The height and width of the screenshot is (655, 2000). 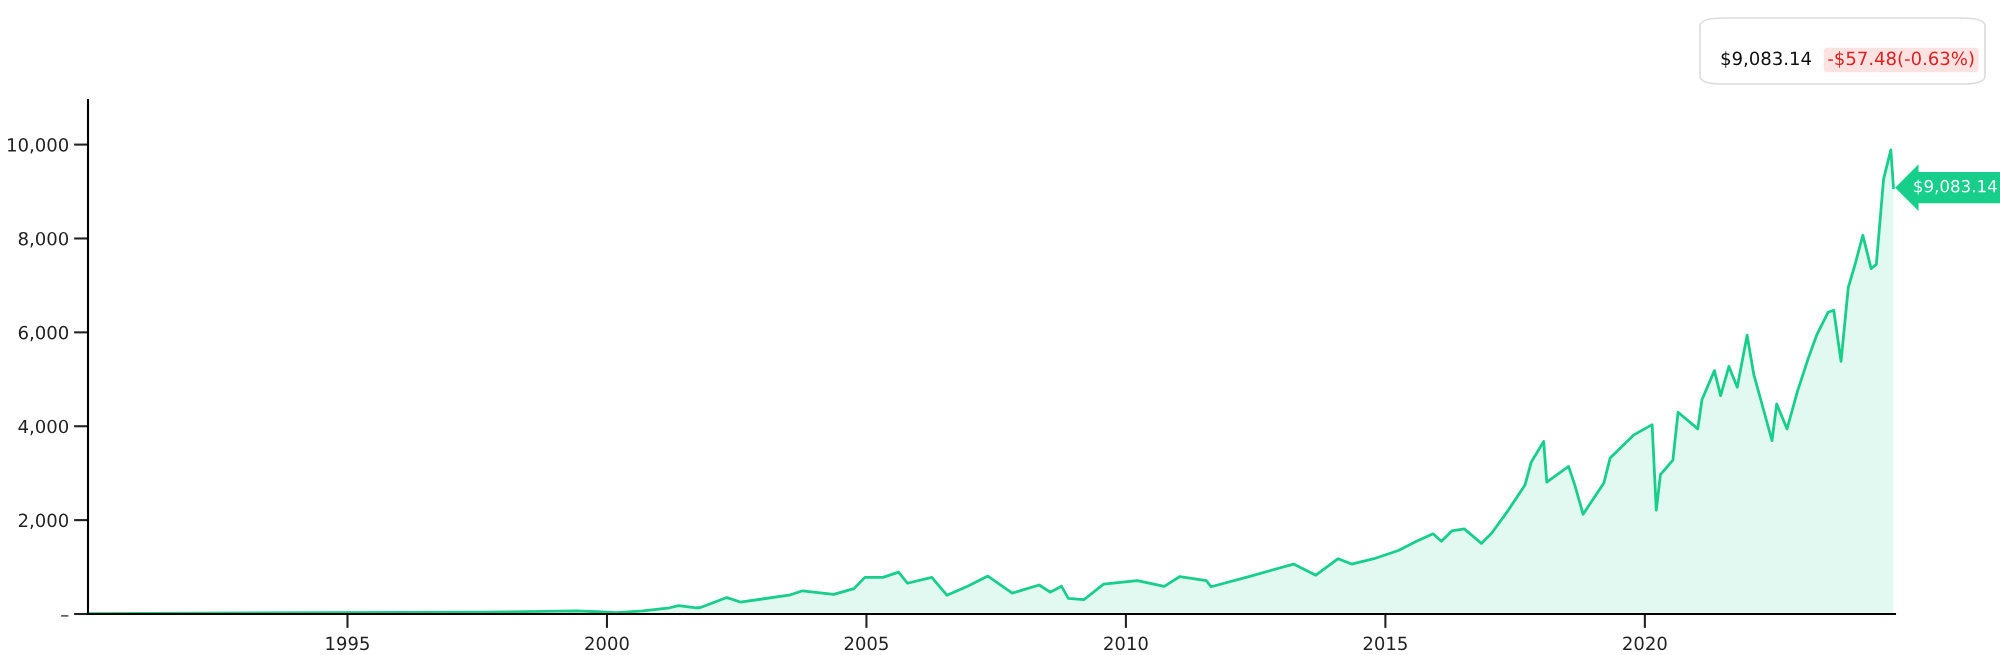 I want to click on x-tick-label: 2005, so click(x=866, y=643).